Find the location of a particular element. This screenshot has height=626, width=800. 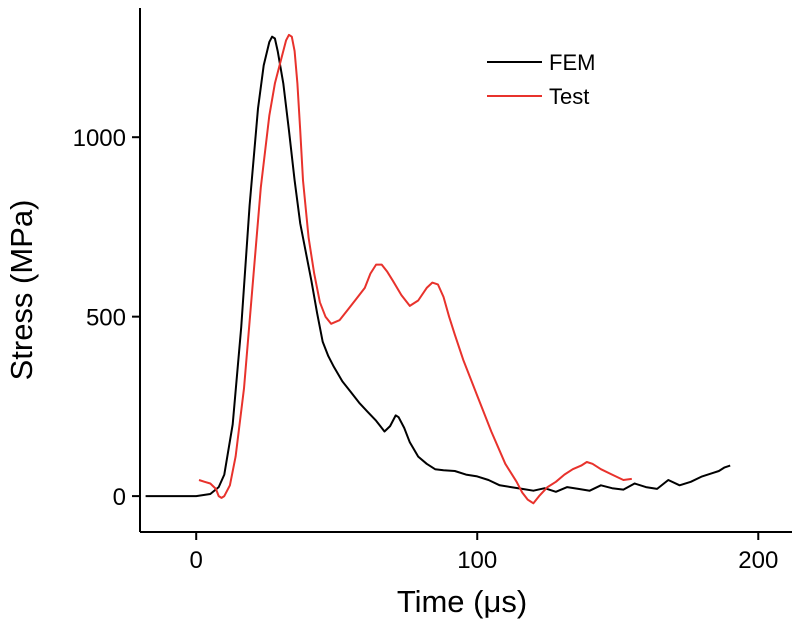

x-tick-label: 200 is located at coordinates (758, 560).